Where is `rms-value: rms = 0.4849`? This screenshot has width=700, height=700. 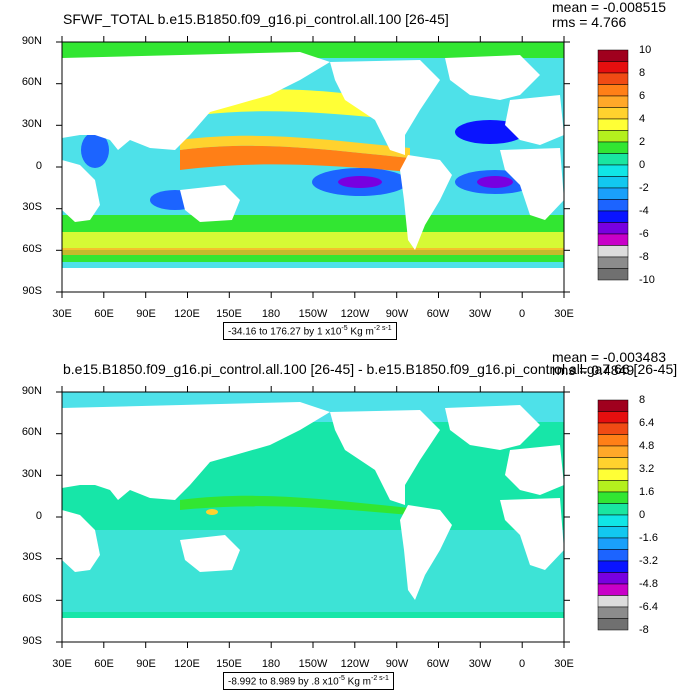
rms-value: rms = 0.4849 is located at coordinates (593, 370).